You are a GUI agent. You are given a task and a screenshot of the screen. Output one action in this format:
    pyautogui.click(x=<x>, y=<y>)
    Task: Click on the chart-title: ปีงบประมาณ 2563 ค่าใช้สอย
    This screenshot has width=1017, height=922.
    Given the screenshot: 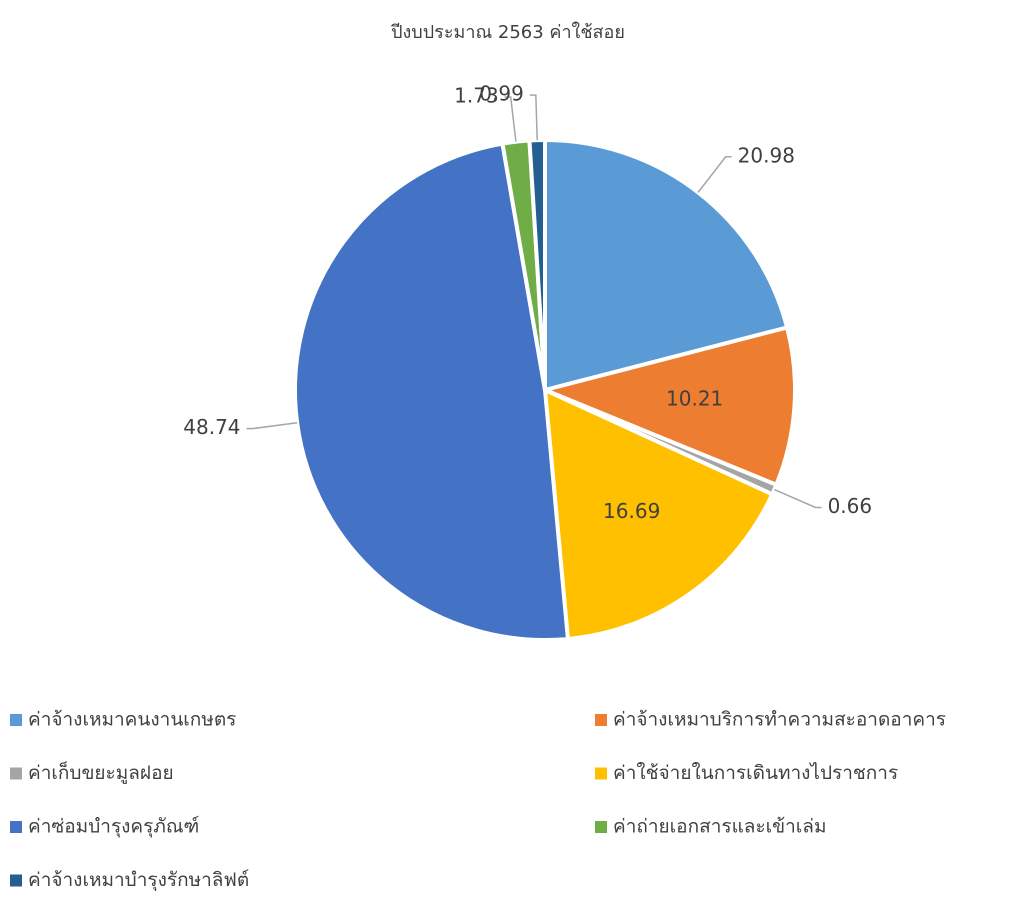 What is the action you would take?
    pyautogui.click(x=508, y=32)
    